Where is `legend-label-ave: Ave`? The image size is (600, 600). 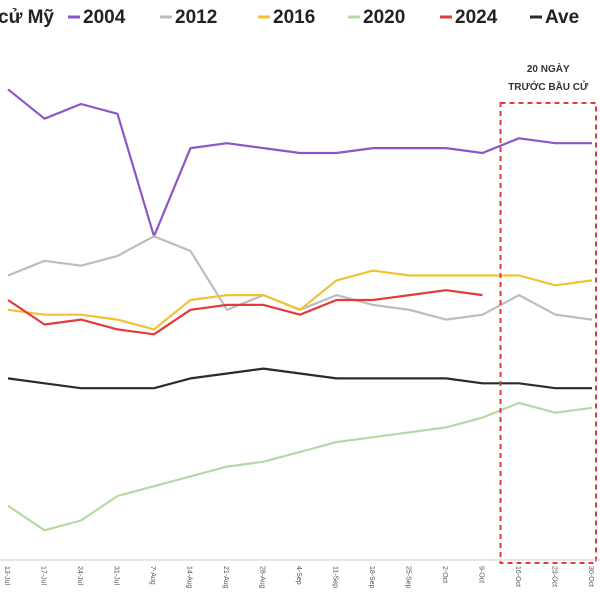 legend-label-ave: Ave is located at coordinates (562, 17).